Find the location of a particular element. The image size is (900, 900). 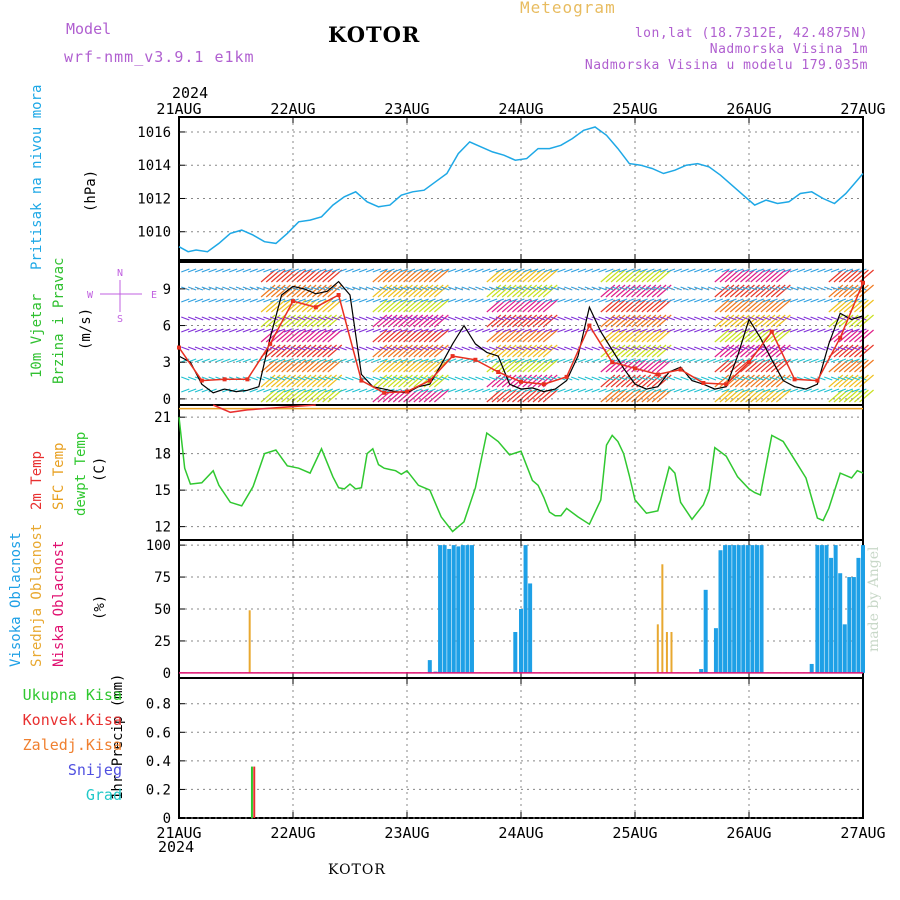

y-tick-label: 75 is located at coordinates (162, 578).